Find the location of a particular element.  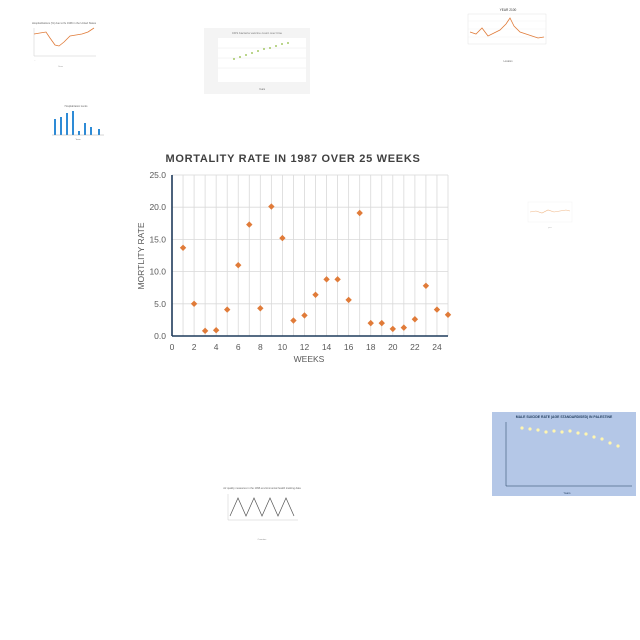

y-tick-label: 0.0 is located at coordinates (160, 336).